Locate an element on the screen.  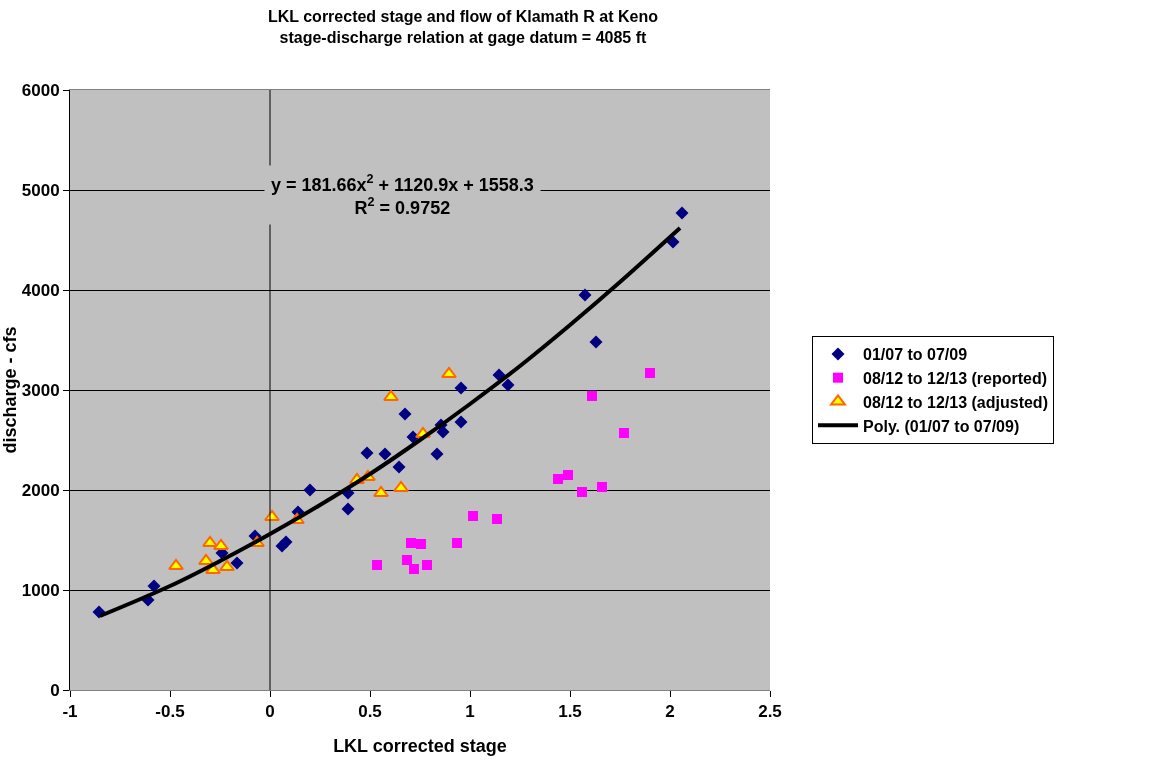
x-tick-label: 2 is located at coordinates (670, 712).